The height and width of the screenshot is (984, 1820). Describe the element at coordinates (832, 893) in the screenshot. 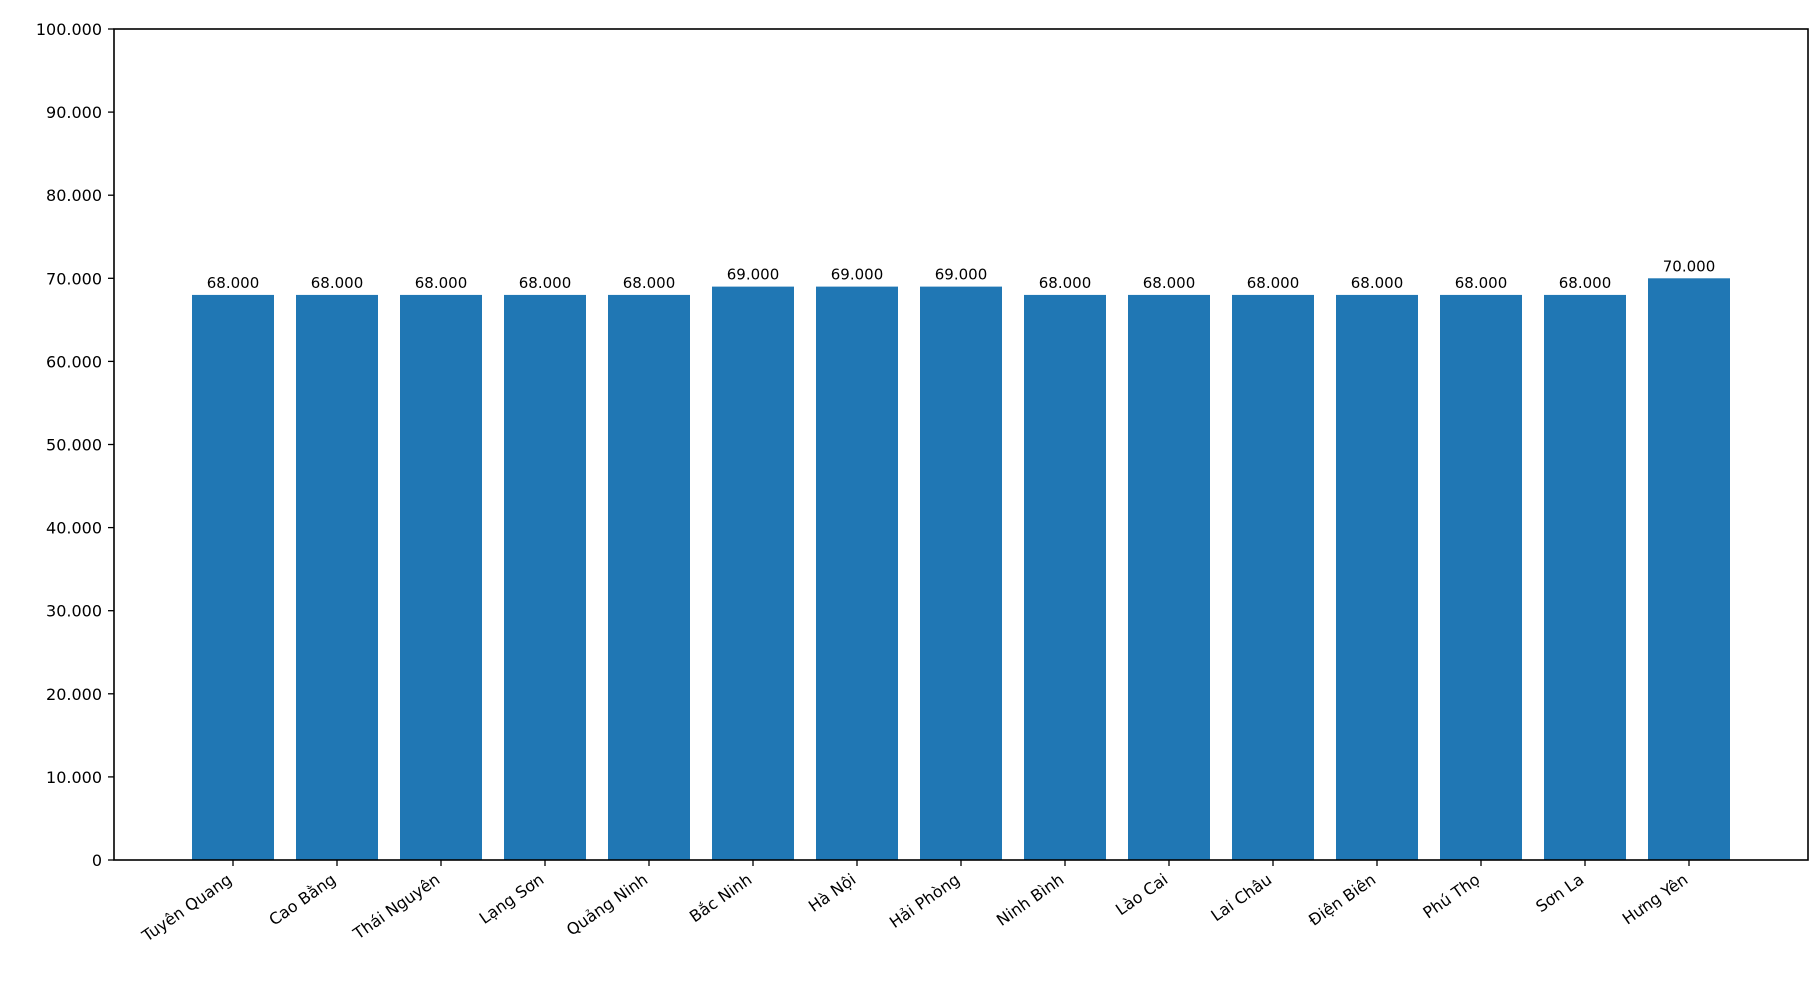

I see `x-tick-label-6: Hà Nội` at that location.